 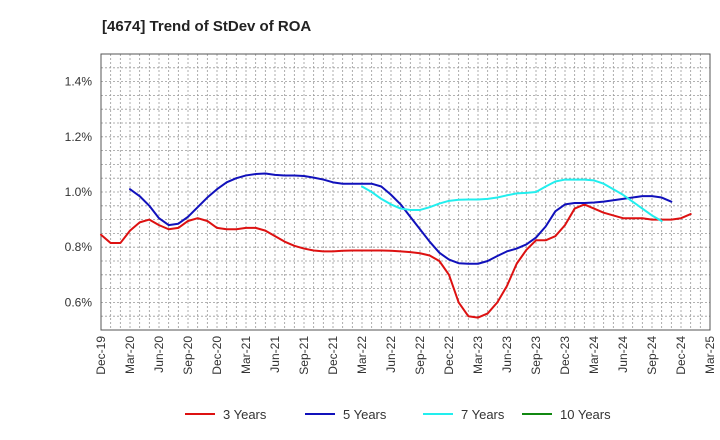 I want to click on legend-item: 10 Years, so click(x=566, y=414).